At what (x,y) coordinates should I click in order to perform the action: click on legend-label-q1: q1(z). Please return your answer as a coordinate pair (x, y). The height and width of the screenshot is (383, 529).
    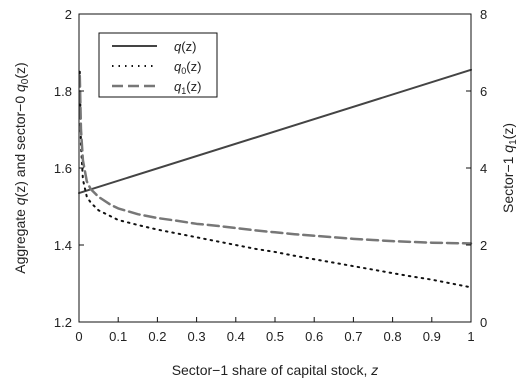
    Looking at the image, I should click on (187, 87).